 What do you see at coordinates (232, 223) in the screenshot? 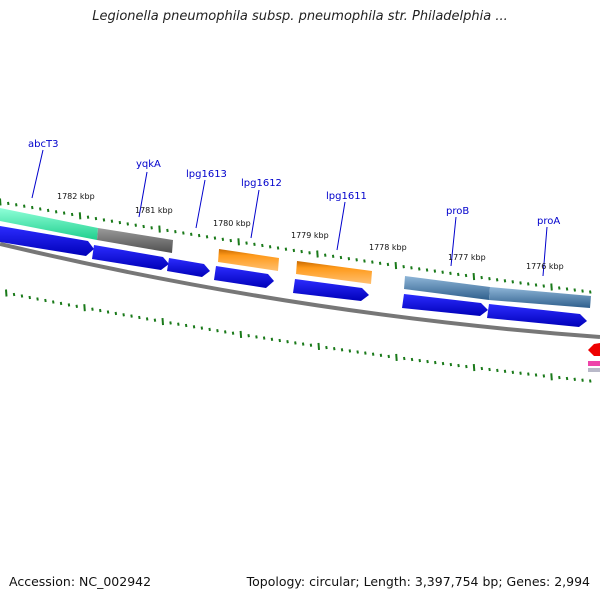
I see `scale-label-1780: 1780 kbp` at bounding box center [232, 223].